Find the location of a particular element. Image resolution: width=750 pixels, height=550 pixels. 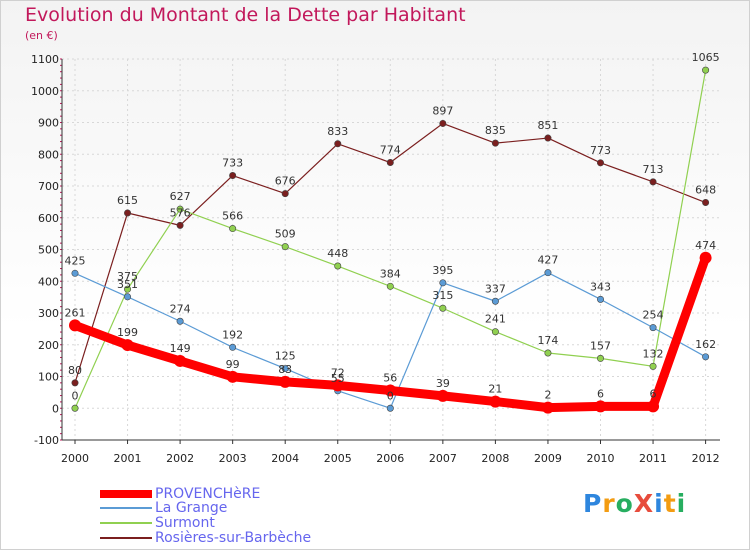

data-label: 254 is located at coordinates (653, 315).